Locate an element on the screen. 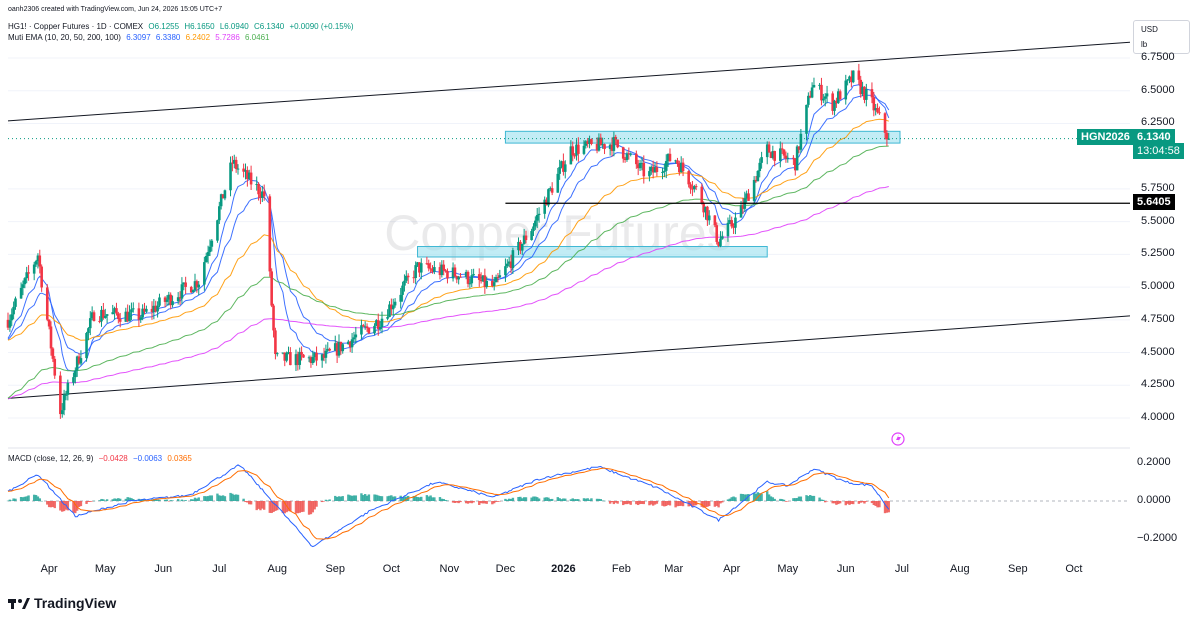  channel-upper-line is located at coordinates (569, 81).